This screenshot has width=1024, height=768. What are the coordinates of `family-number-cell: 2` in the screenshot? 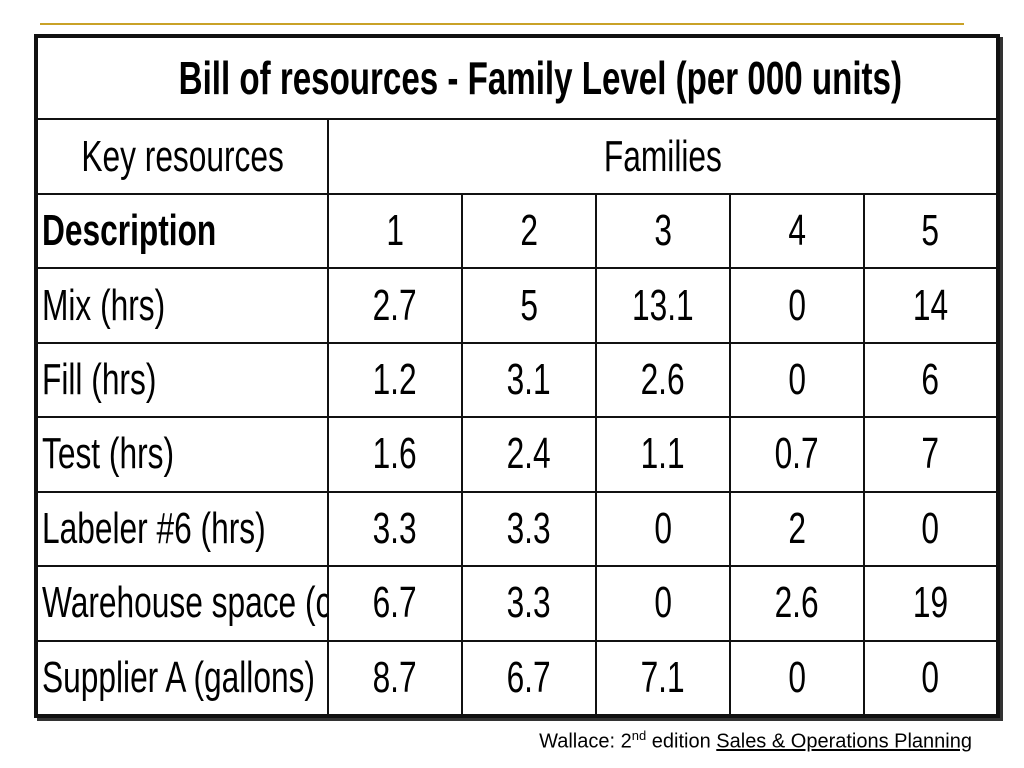 It's located at (529, 231).